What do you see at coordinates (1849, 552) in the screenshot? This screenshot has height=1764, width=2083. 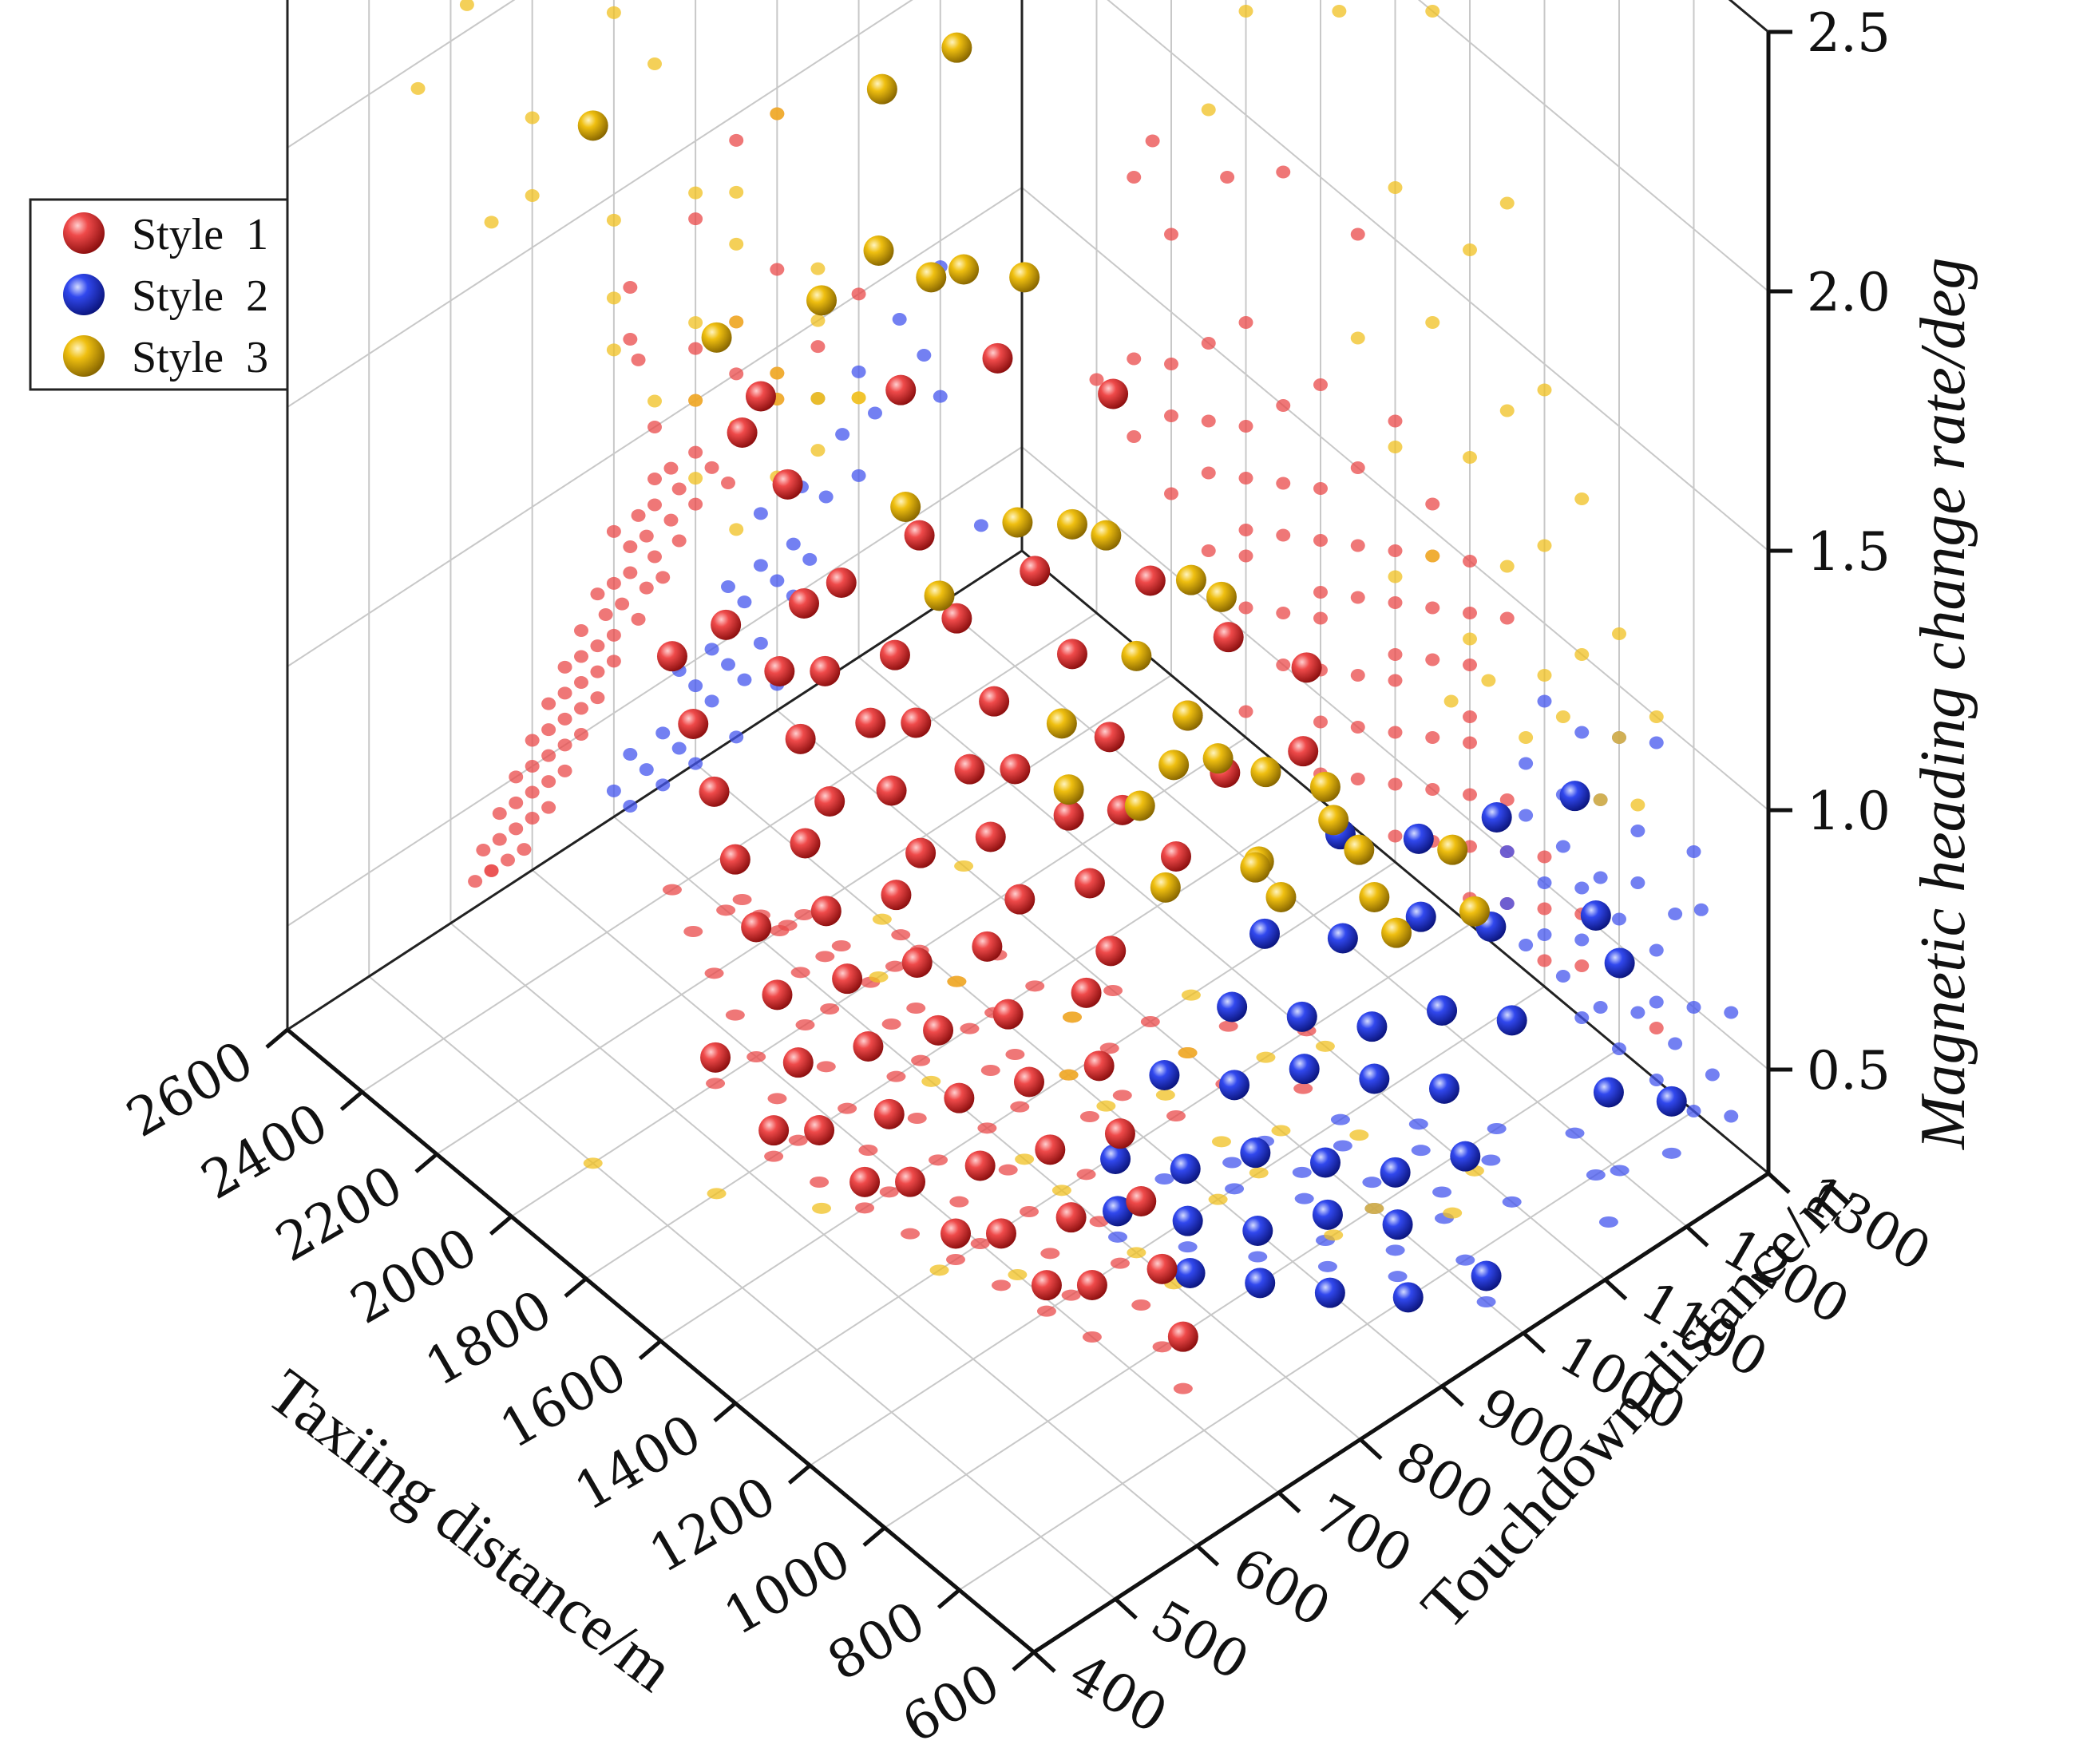 I see `z-axis-tick-label: 1.5` at bounding box center [1849, 552].